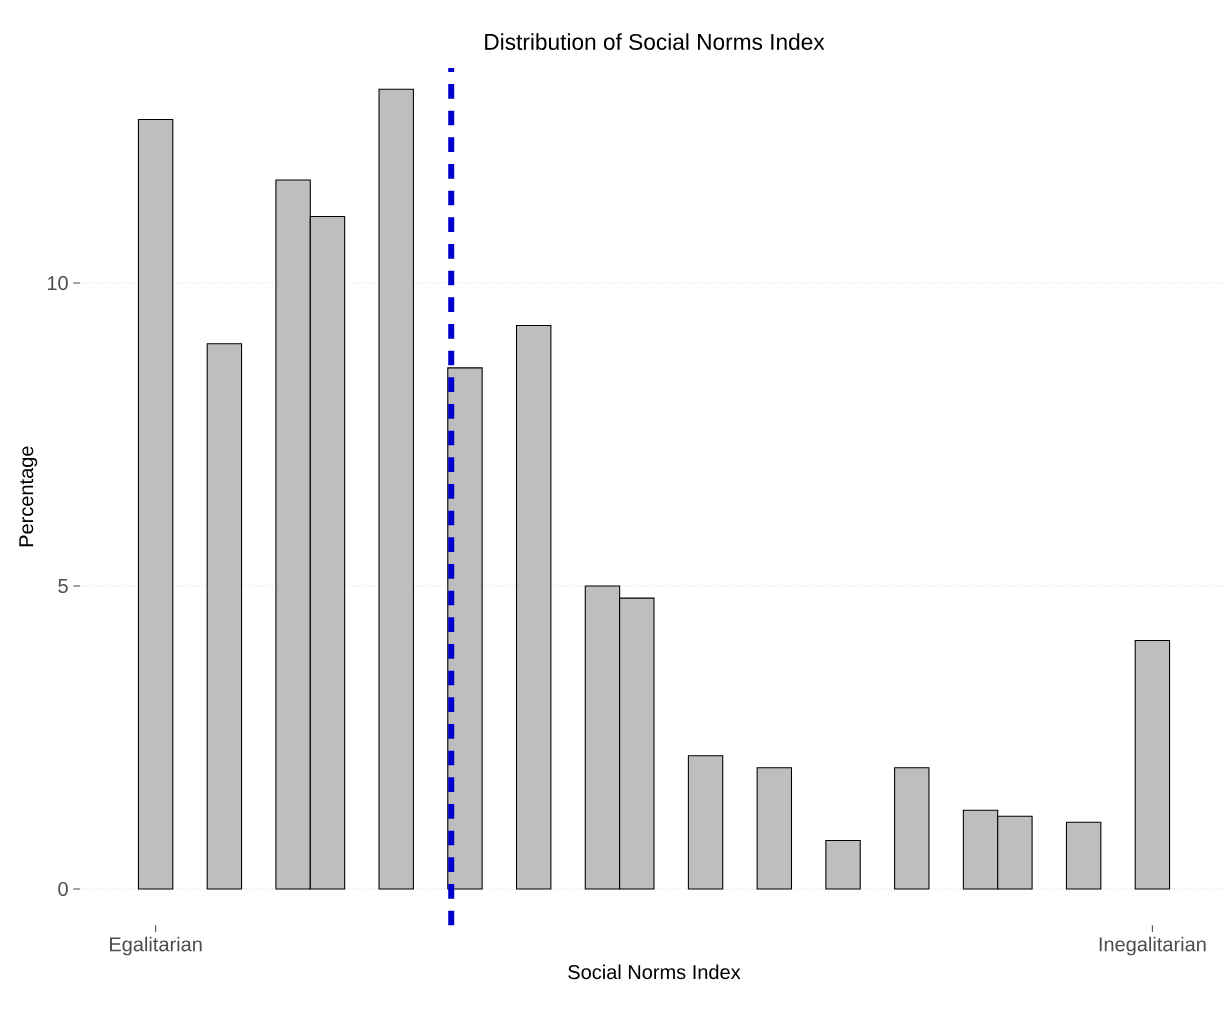 This screenshot has width=1229, height=1013. What do you see at coordinates (655, 41) in the screenshot?
I see `chart-title: Distribution of Social Norms Index` at bounding box center [655, 41].